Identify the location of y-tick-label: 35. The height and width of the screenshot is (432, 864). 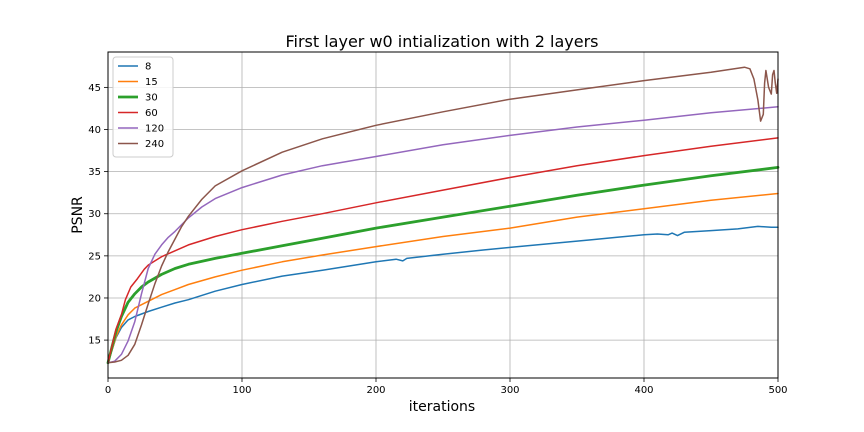
(94, 172).